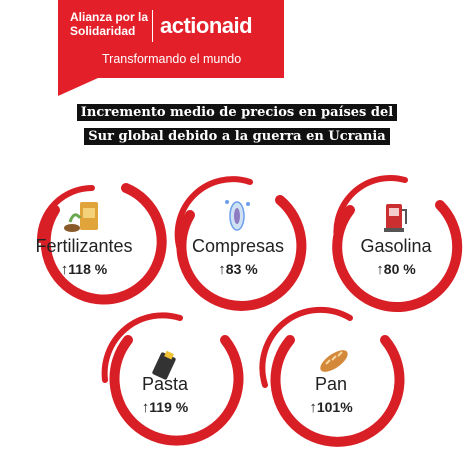  Describe the element at coordinates (331, 395) in the screenshot. I see `item-pan: Pan ↑101%` at that location.